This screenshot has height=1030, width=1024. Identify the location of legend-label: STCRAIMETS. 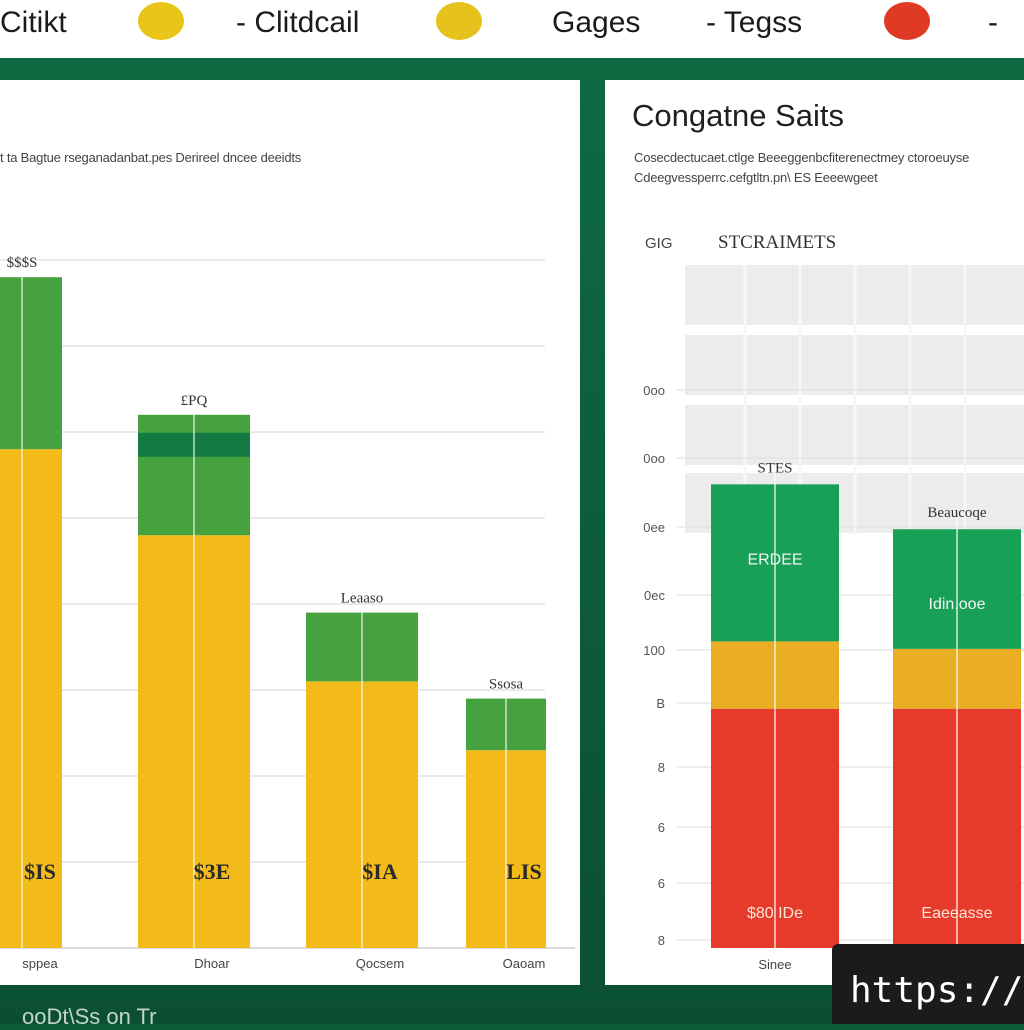
(777, 242).